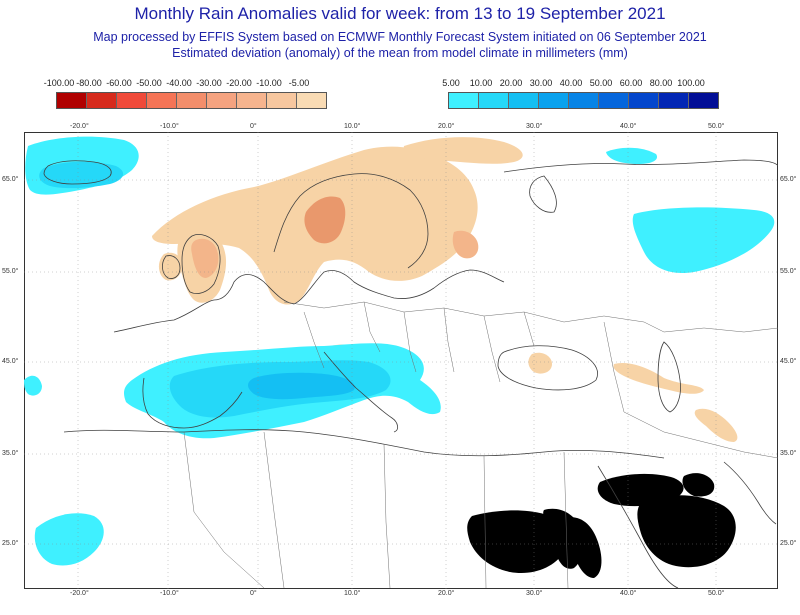 This screenshot has width=800, height=615. Describe the element at coordinates (79, 126) in the screenshot. I see `lon-tick-label-top: -20.0°` at that location.